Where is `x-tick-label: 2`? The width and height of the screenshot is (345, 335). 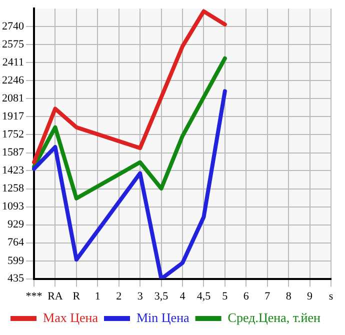 x-tick-label: 2 is located at coordinates (119, 296).